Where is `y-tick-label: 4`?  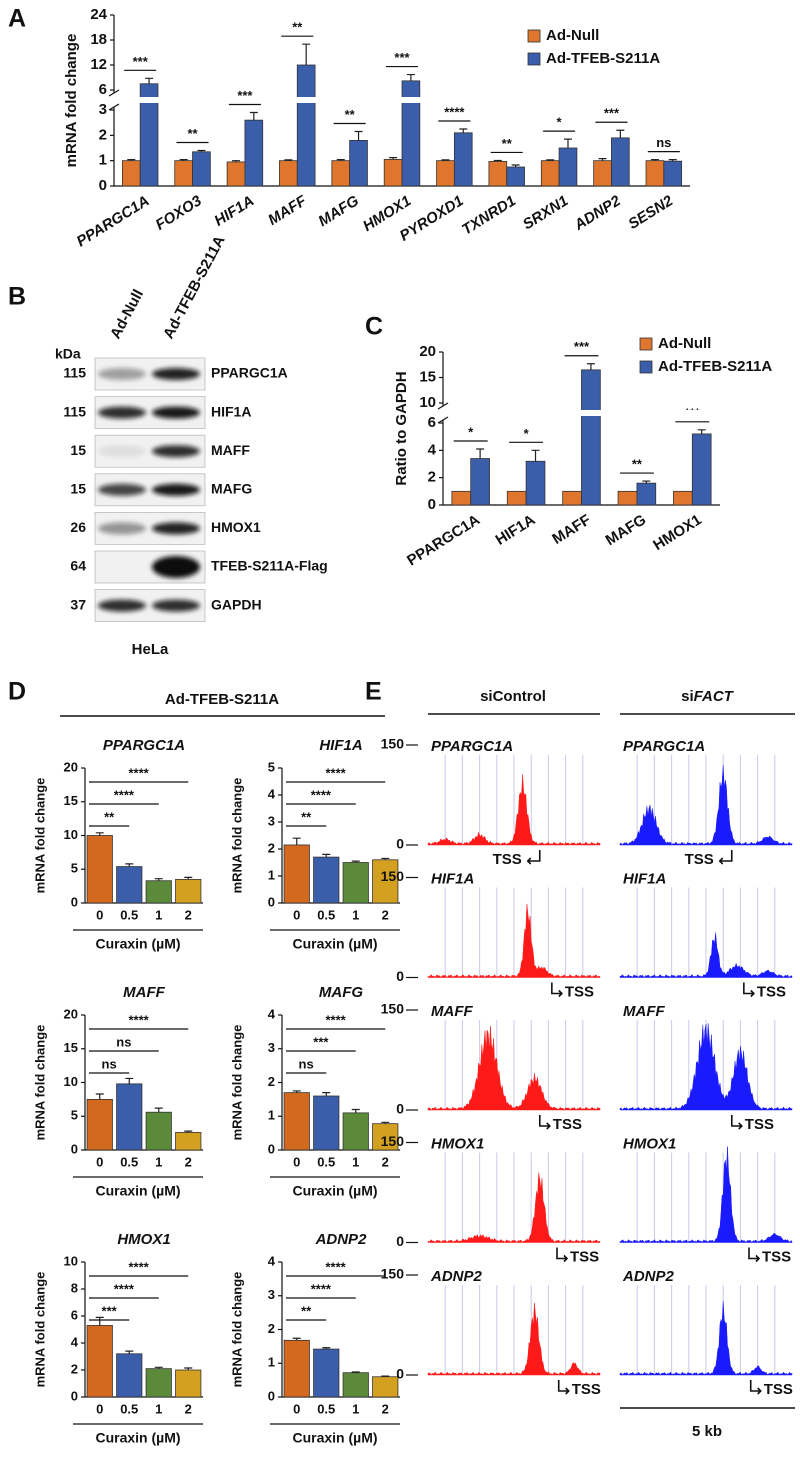 y-tick-label: 4 is located at coordinates (272, 1013).